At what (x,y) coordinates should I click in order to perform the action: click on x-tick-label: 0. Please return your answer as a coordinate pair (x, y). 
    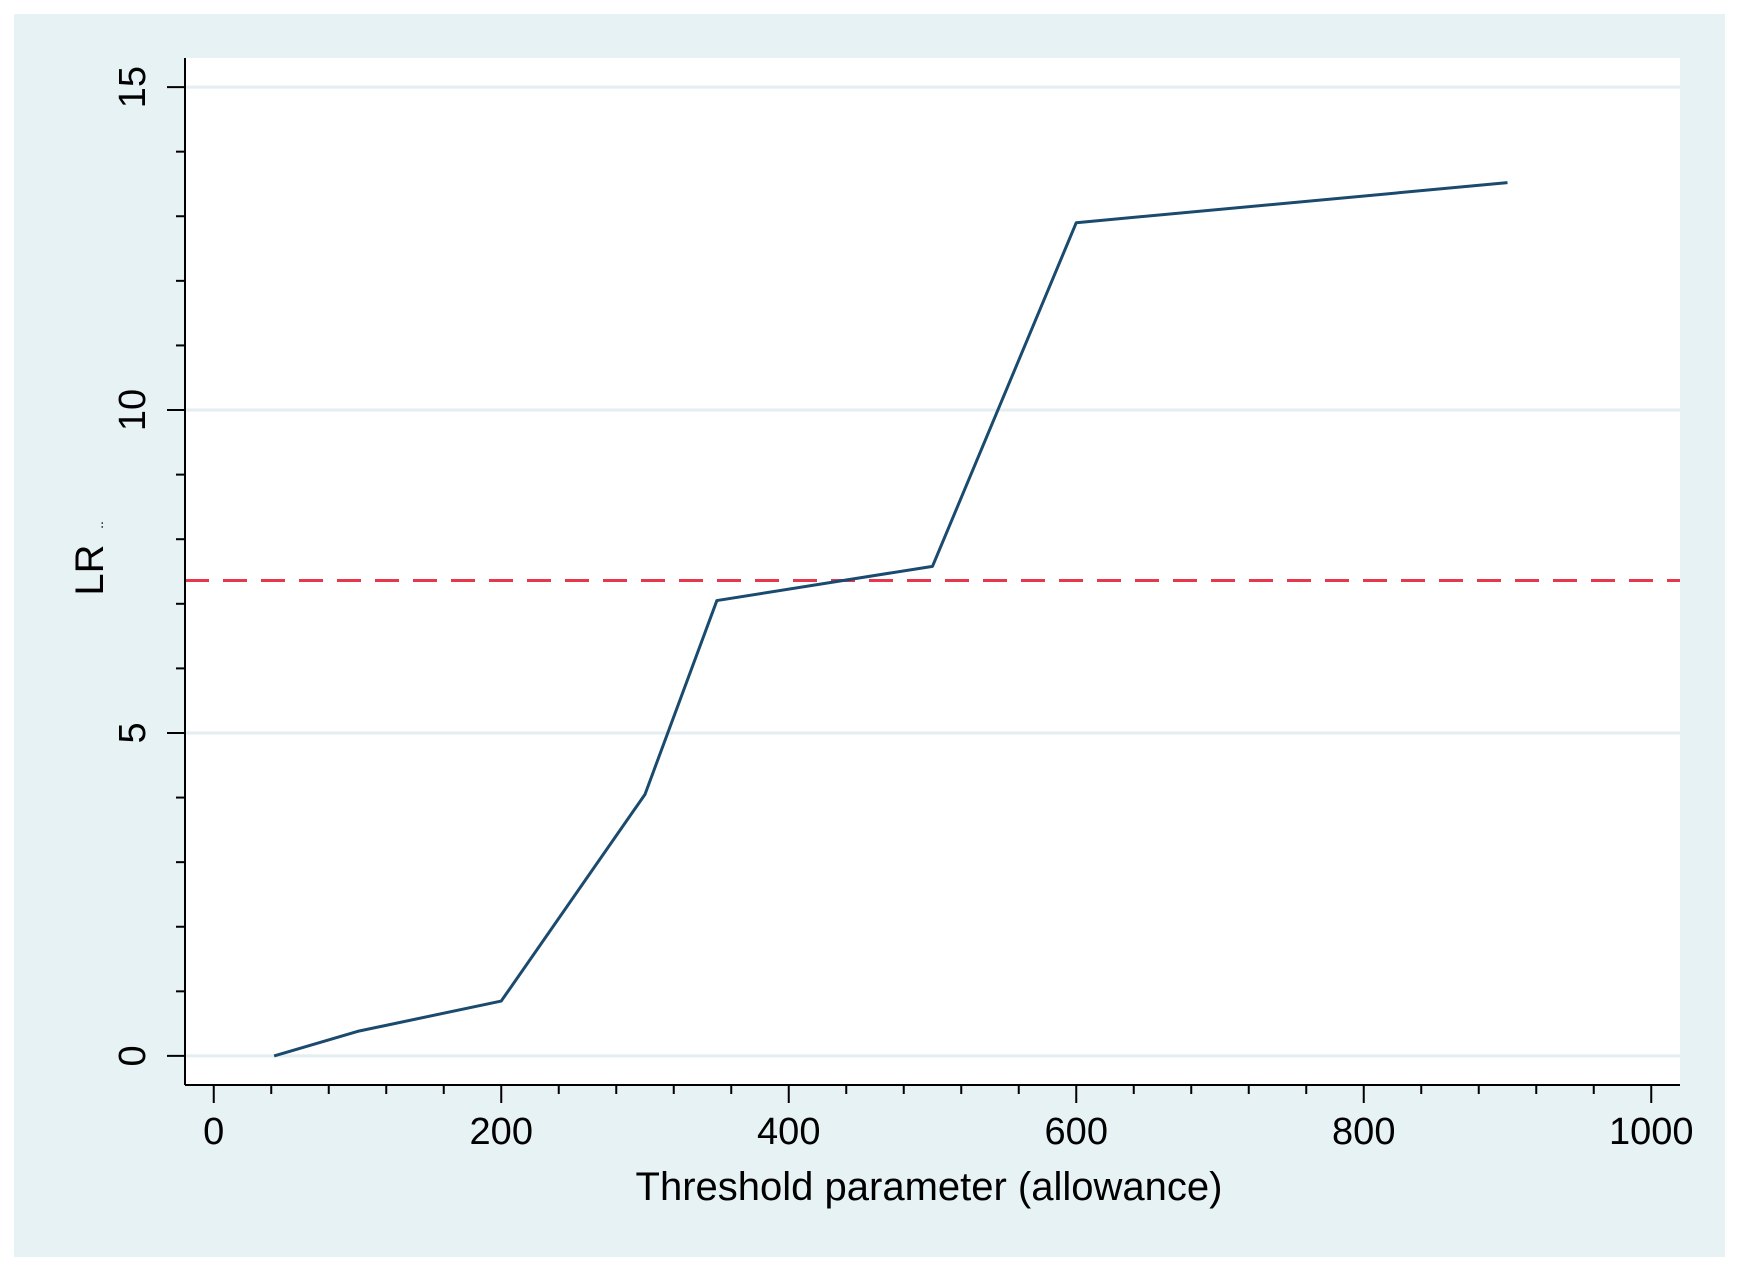
    Looking at the image, I should click on (213, 1132).